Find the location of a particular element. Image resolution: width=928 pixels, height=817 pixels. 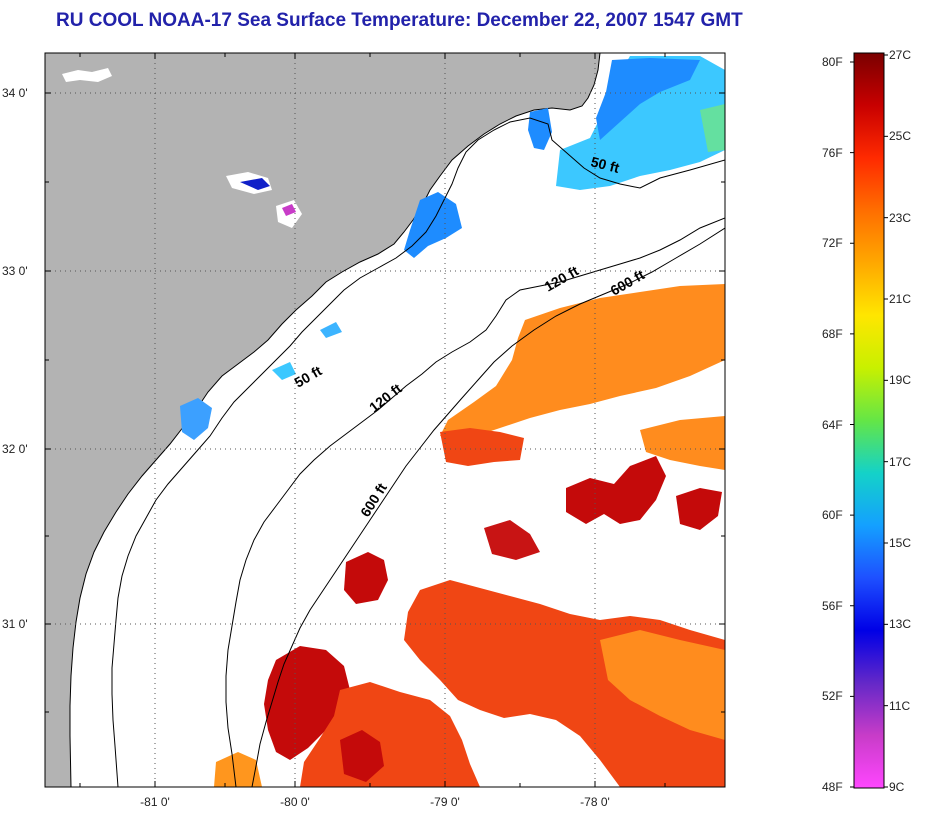

sst-cold-inlet is located at coordinates (540, 129).